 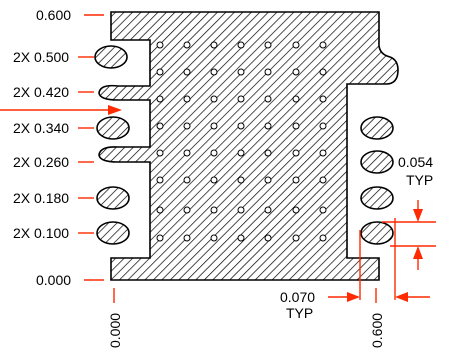 What do you see at coordinates (112, 145) in the screenshot?
I see `left-pads` at bounding box center [112, 145].